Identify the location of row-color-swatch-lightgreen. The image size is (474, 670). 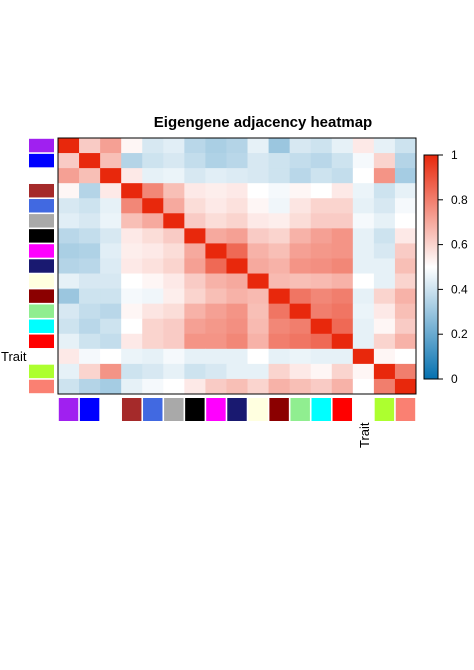
(41, 311).